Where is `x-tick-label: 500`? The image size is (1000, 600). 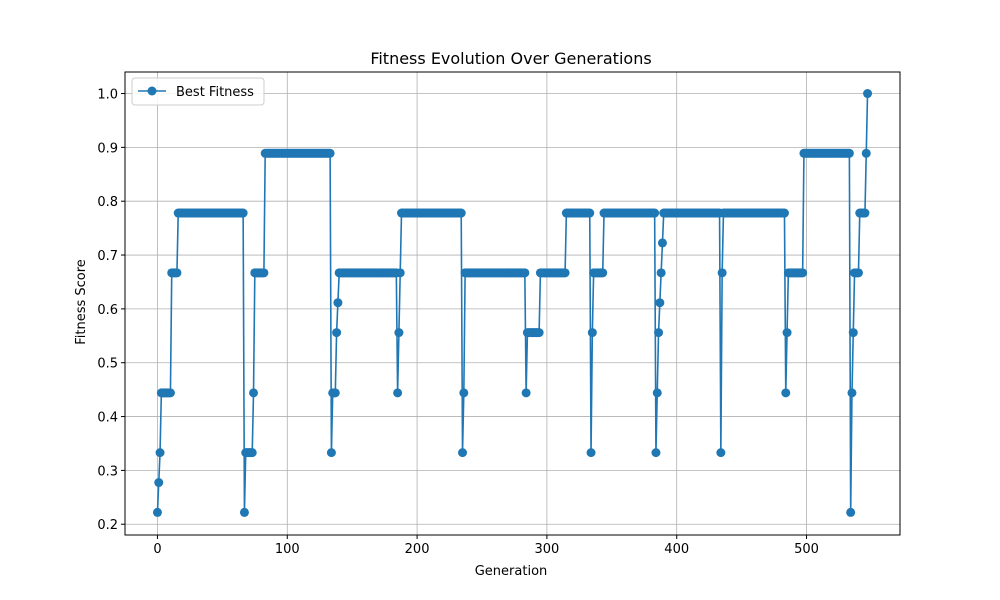
x-tick-label: 500 is located at coordinates (806, 549).